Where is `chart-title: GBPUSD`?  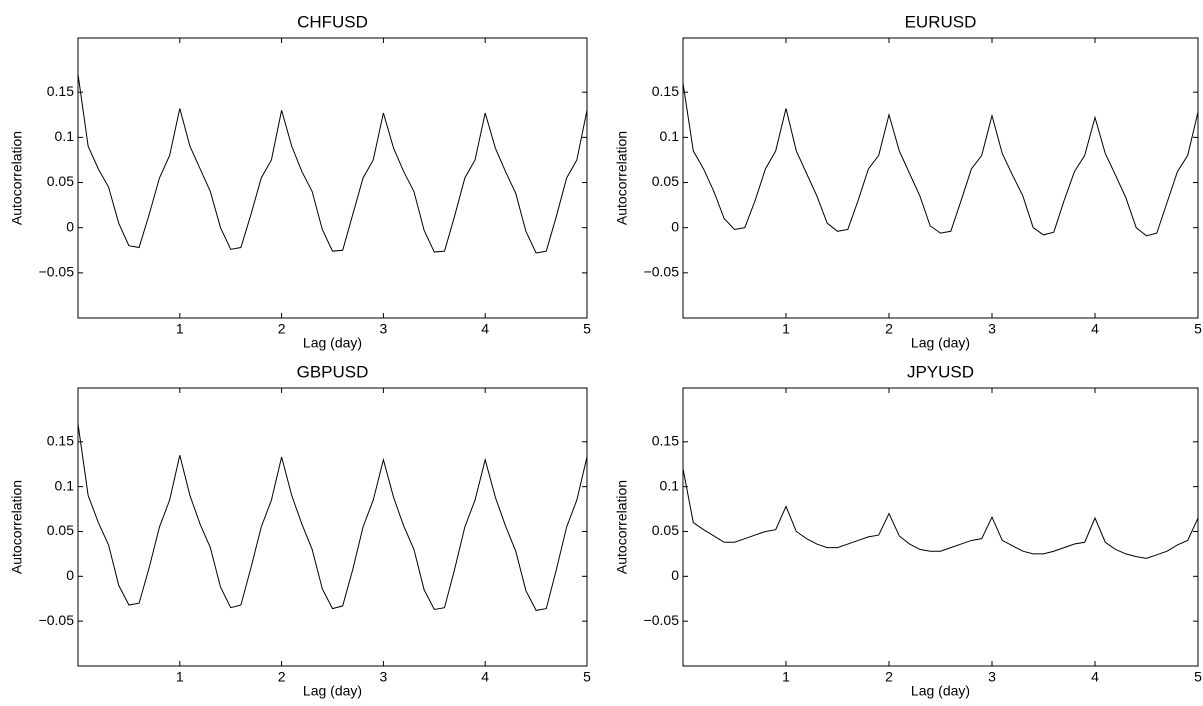
chart-title: GBPUSD is located at coordinates (333, 371).